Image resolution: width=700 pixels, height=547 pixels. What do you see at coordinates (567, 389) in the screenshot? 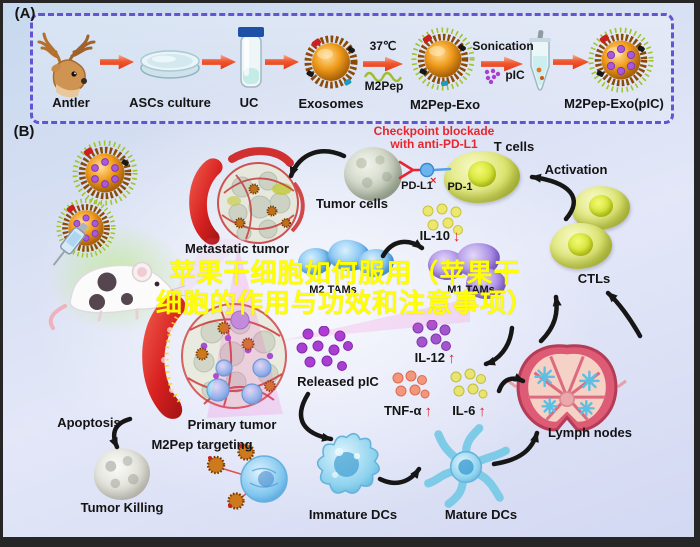
I see `lymph-node-illustration` at bounding box center [567, 389].